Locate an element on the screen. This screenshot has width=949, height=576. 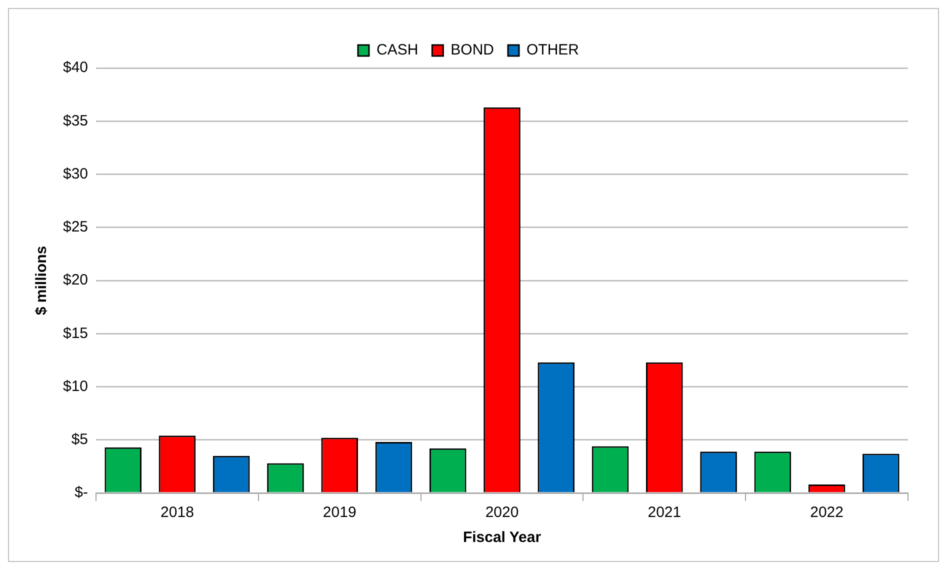
y-tick-label: $- is located at coordinates (81, 493).